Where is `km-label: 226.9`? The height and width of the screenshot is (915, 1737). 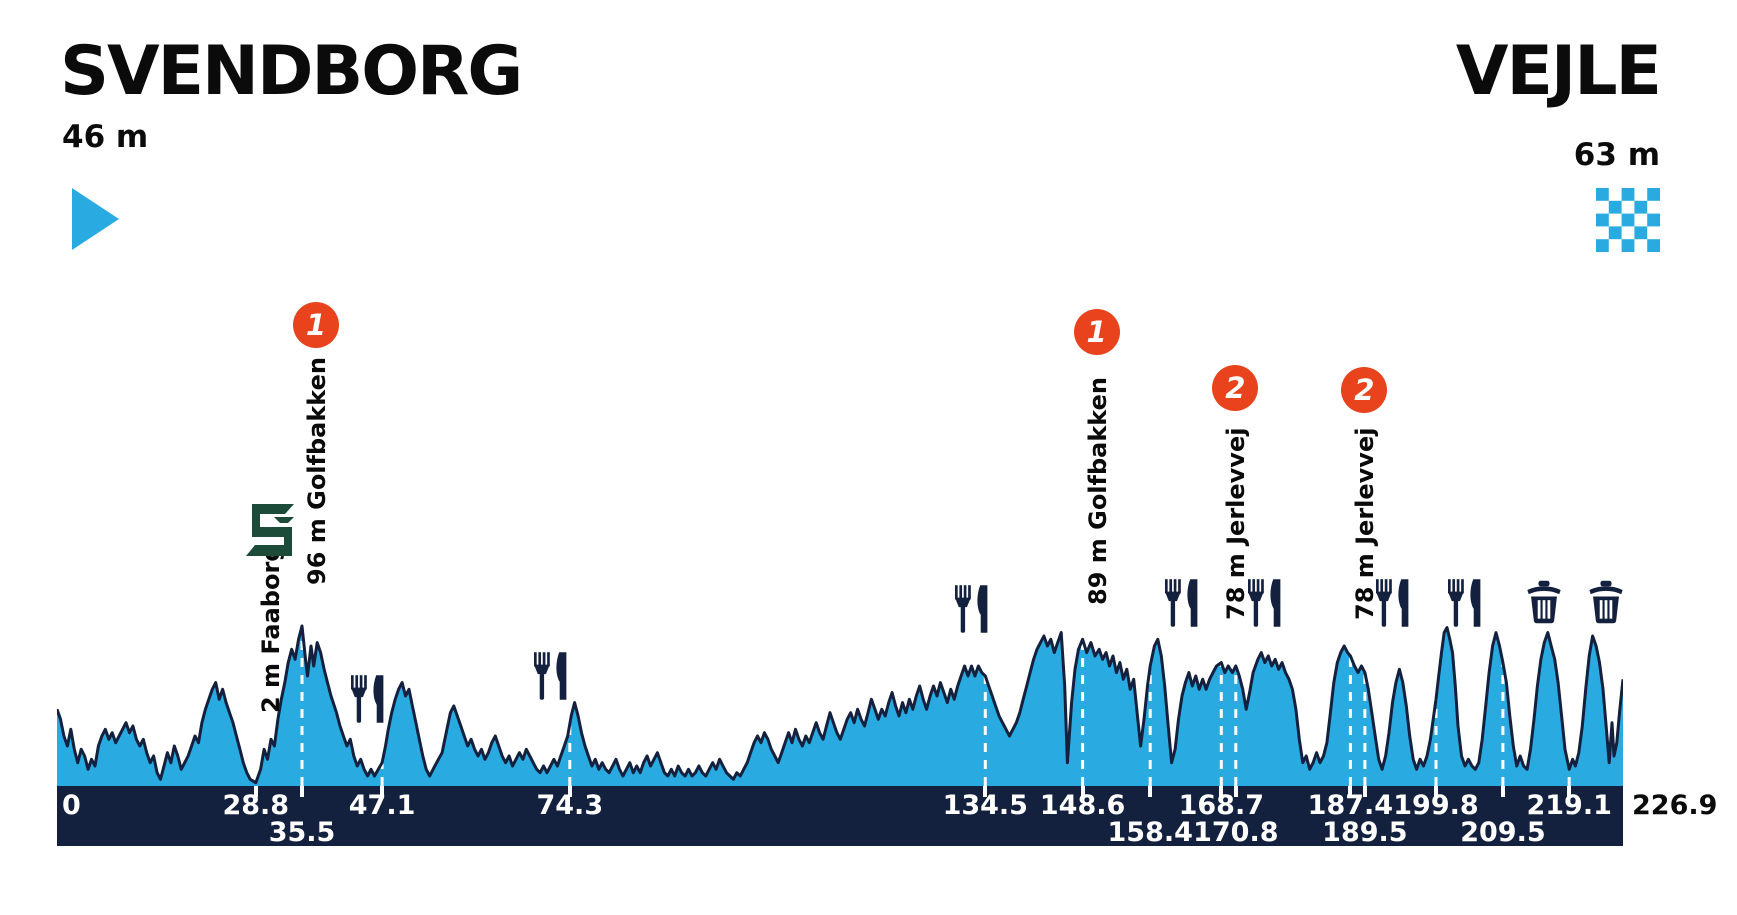
km-label: 226.9 is located at coordinates (1675, 805).